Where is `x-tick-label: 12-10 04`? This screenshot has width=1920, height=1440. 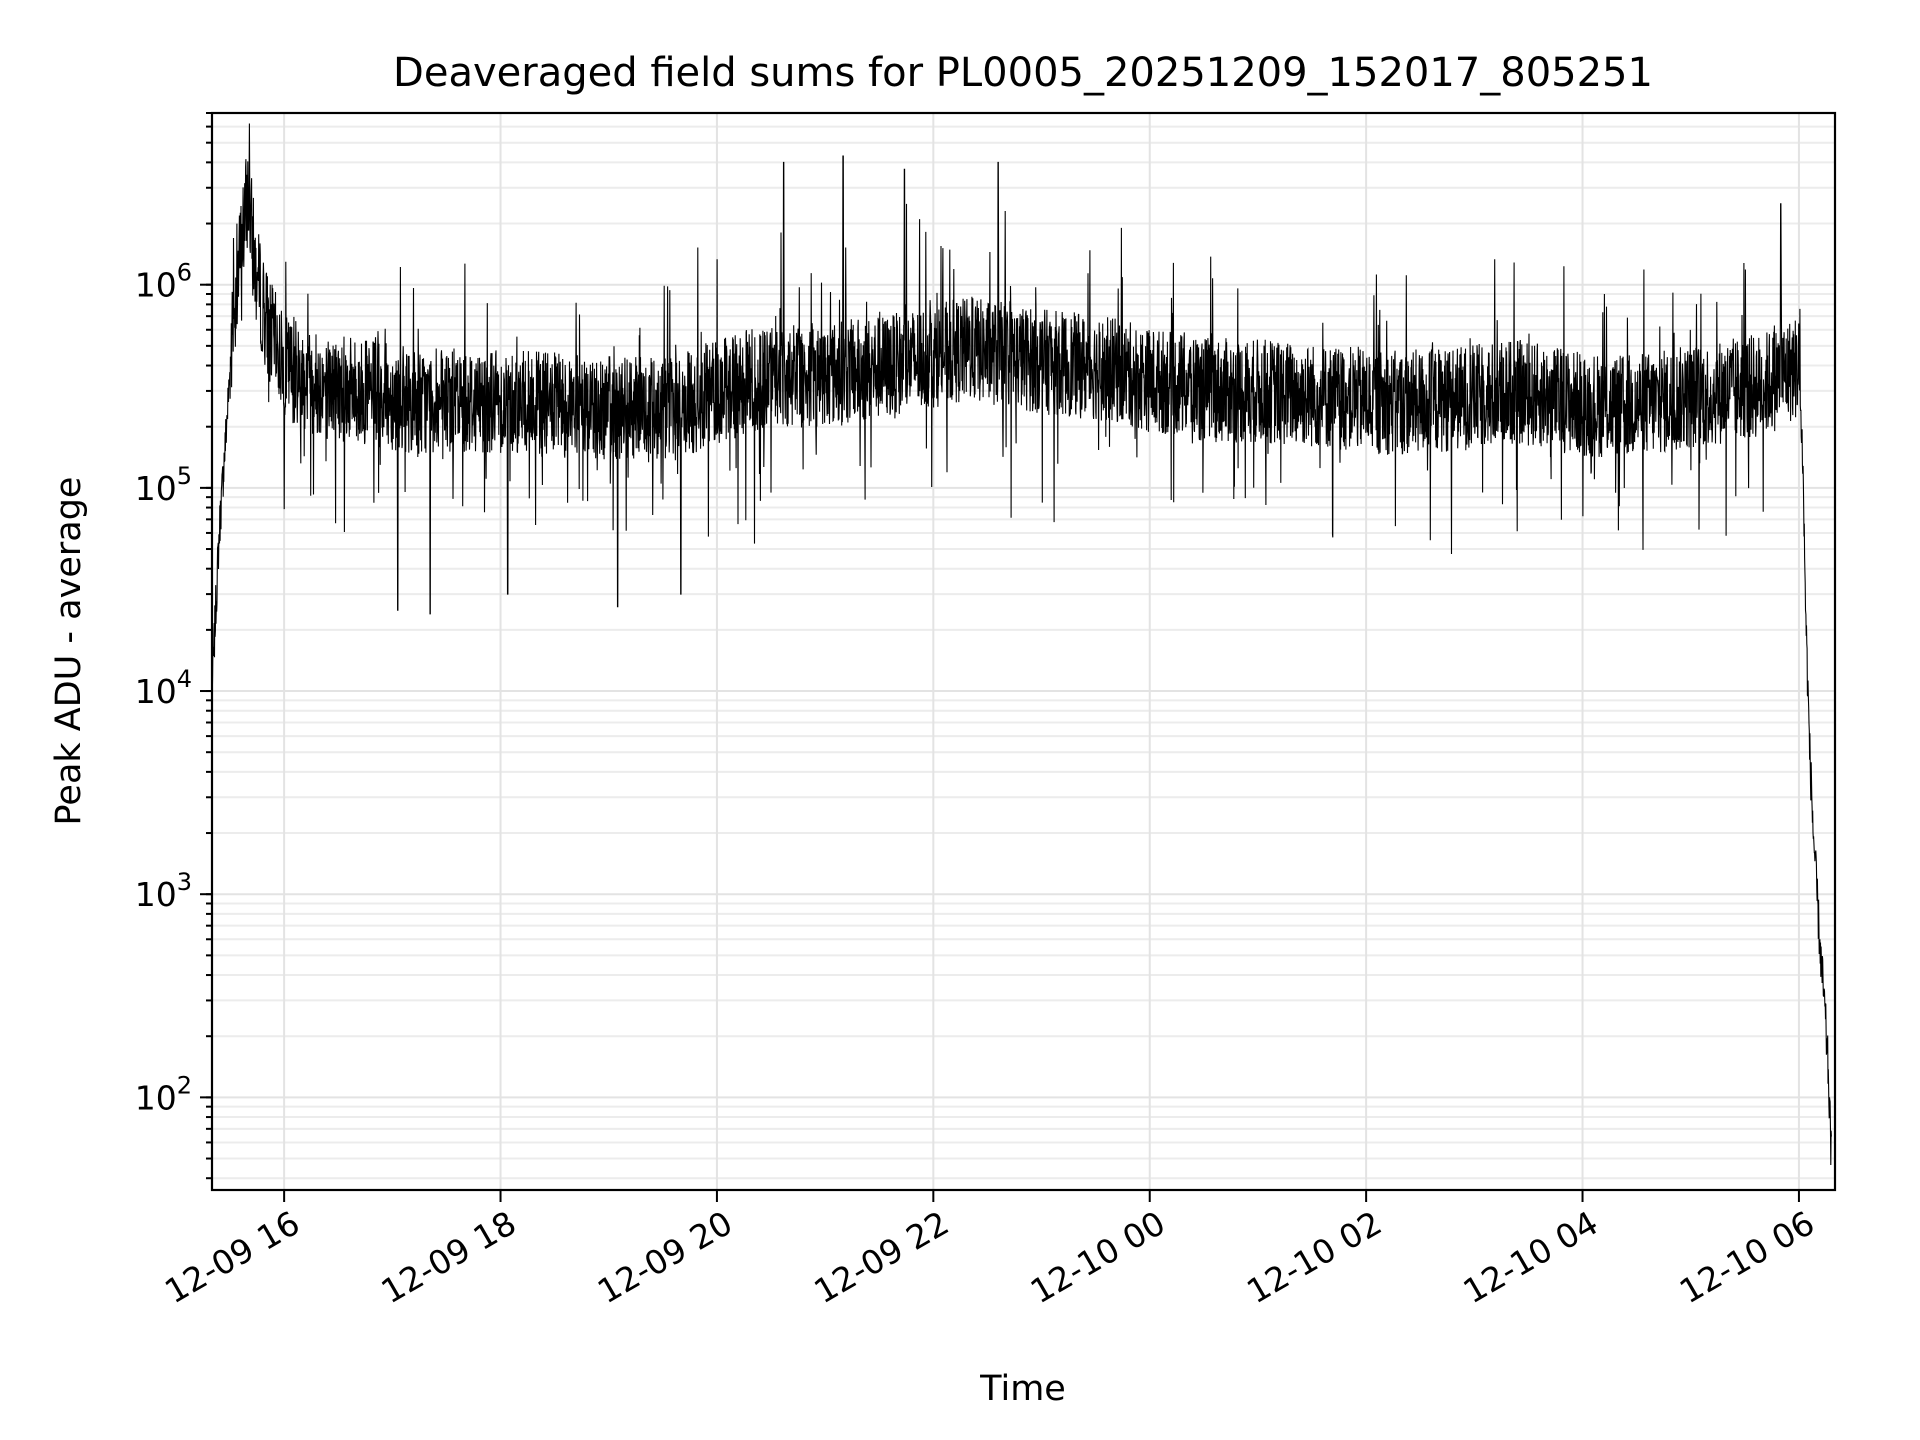 x-tick-label: 12-10 04 is located at coordinates (1531, 1257).